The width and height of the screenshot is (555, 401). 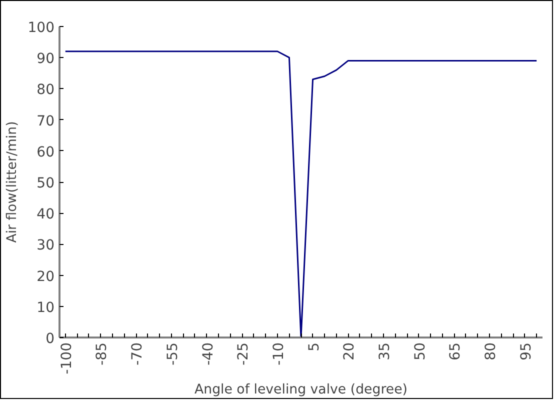 What do you see at coordinates (45, 152) in the screenshot?
I see `y-tick-label: 60` at bounding box center [45, 152].